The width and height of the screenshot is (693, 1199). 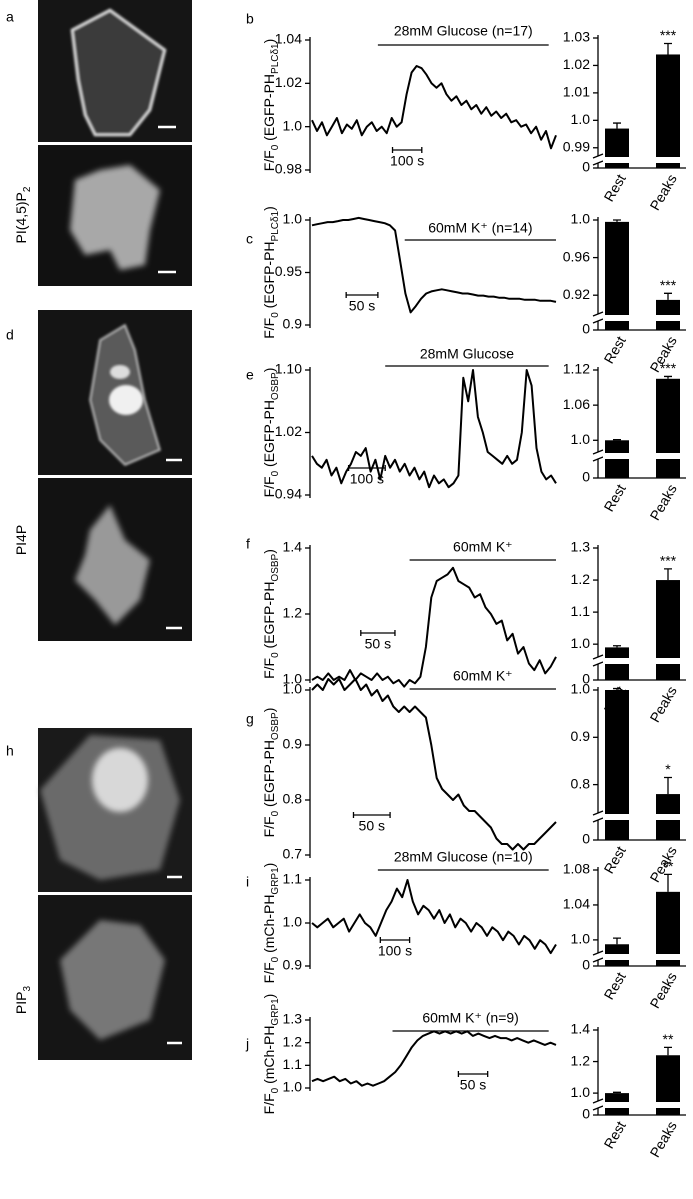 What do you see at coordinates (576, 404) in the screenshot?
I see `y-tick-label: 1.06` at bounding box center [576, 404].